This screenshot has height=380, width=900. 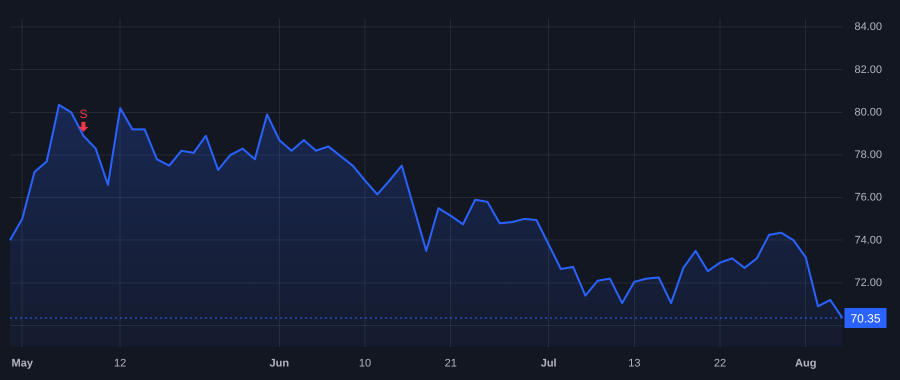 I want to click on x-tick-label: 21, so click(x=450, y=363).